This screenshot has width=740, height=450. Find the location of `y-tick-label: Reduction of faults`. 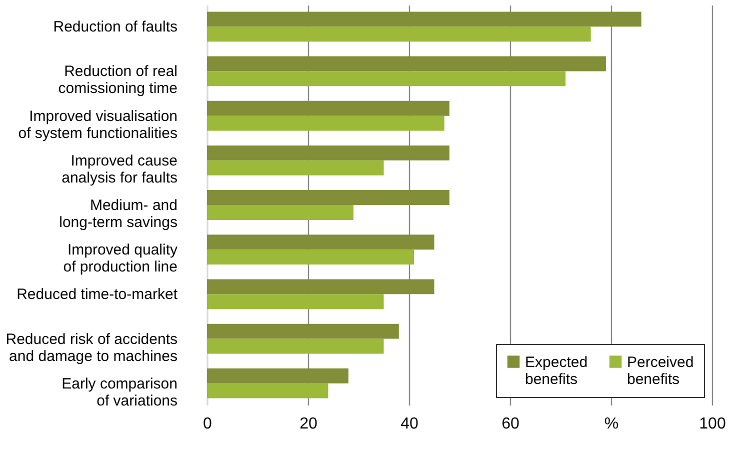

y-tick-label: Reduction of faults is located at coordinates (115, 27).